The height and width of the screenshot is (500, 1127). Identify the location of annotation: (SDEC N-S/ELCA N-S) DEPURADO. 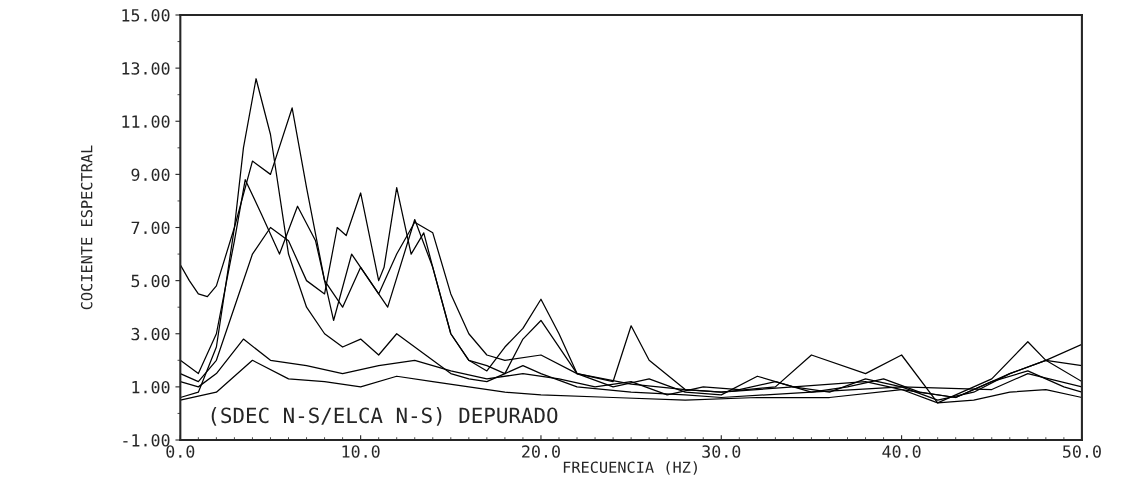
(384, 416).